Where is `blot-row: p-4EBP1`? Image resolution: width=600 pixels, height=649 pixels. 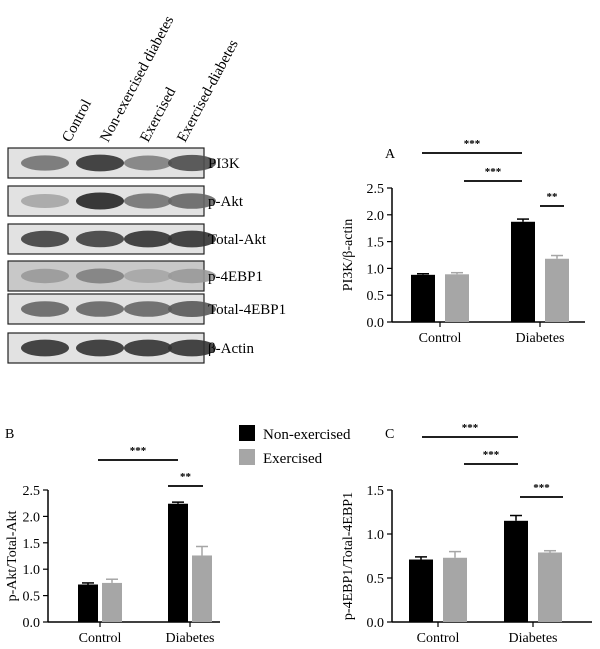 blot-row: p-4EBP1 is located at coordinates (135, 276).